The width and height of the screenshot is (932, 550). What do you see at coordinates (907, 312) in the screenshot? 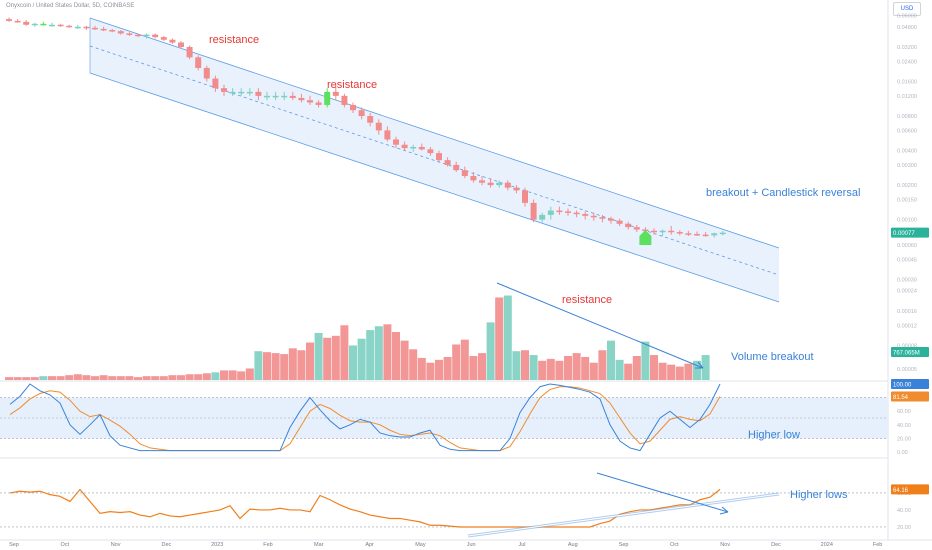
I see `y-tick-label: 0.00016` at bounding box center [907, 312].